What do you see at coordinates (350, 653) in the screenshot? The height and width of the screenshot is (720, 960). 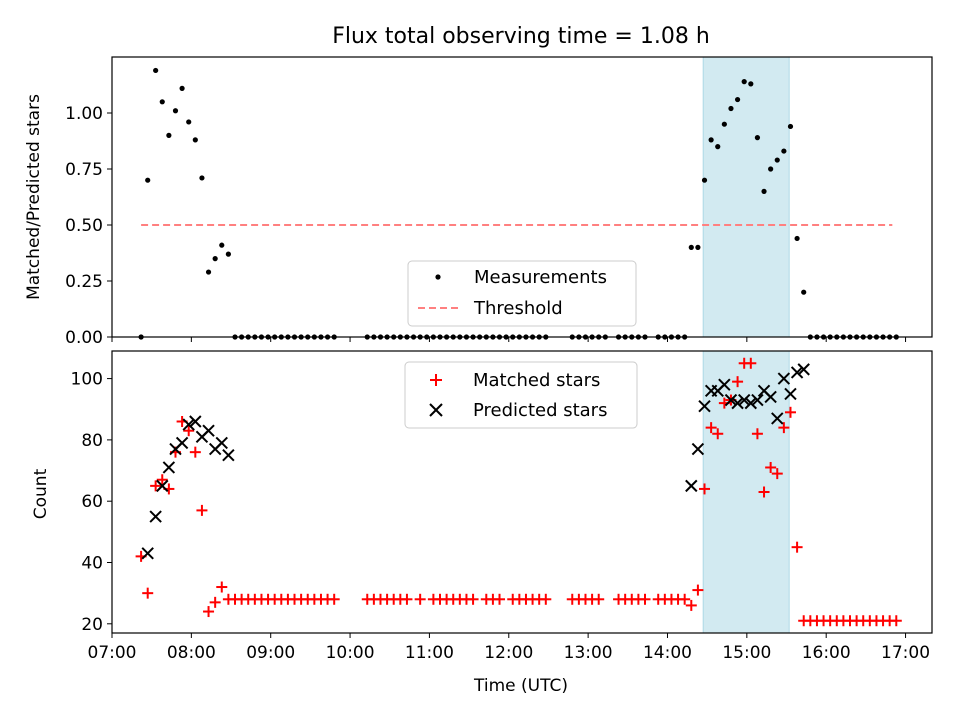 I see `bottom-x-tick-label: 10:00` at bounding box center [350, 653].